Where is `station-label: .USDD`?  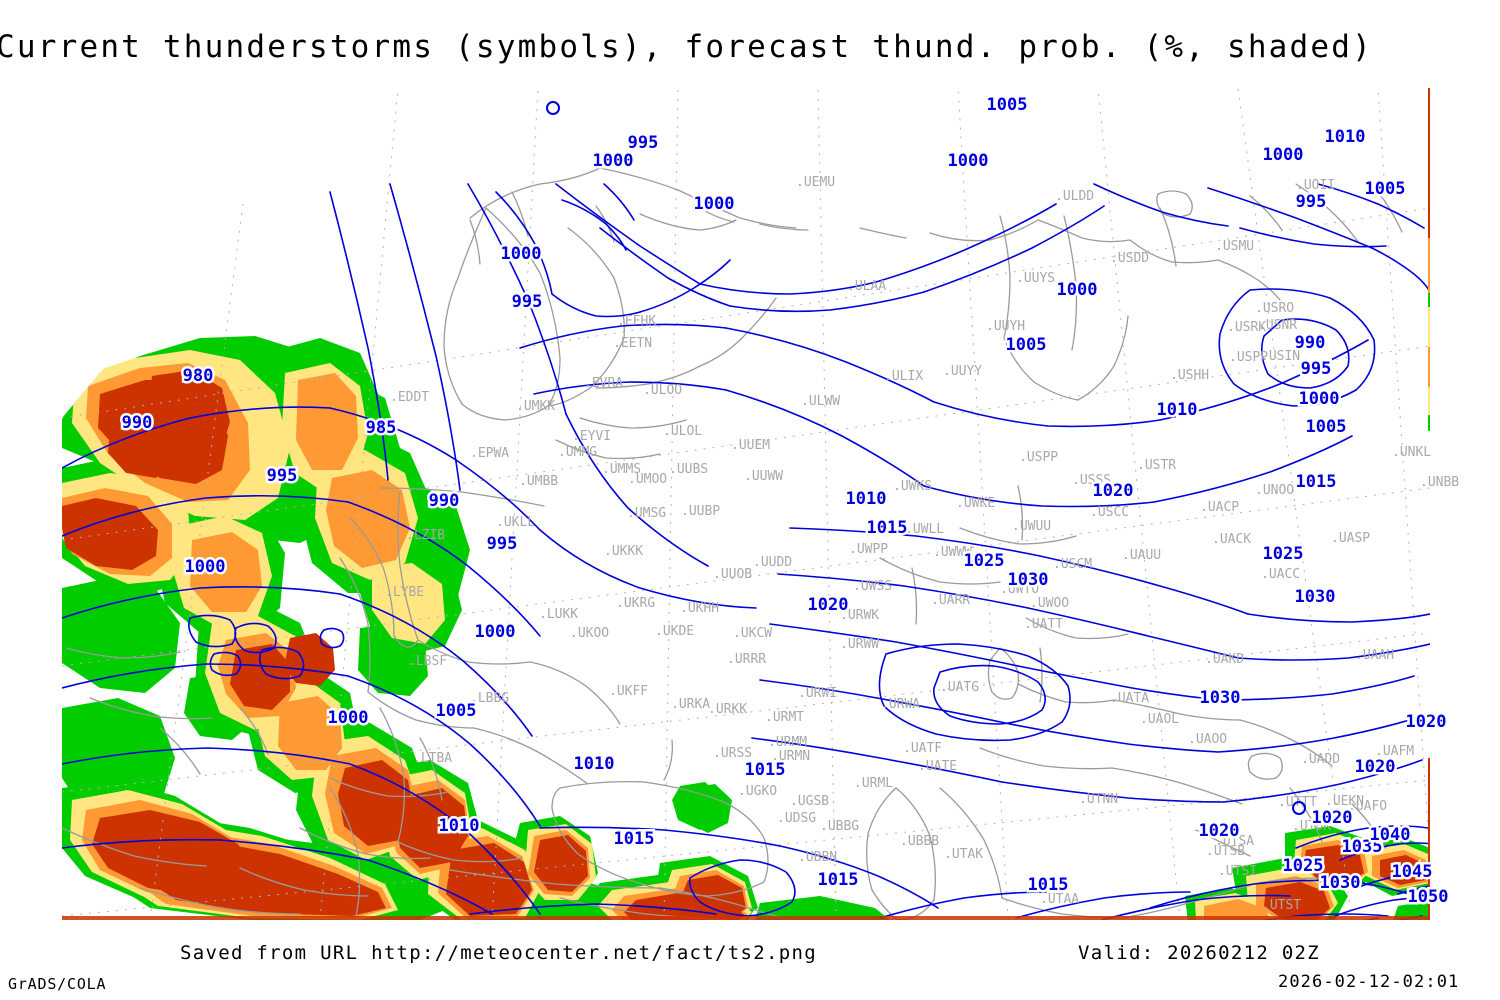 station-label: .USDD is located at coordinates (1129, 258).